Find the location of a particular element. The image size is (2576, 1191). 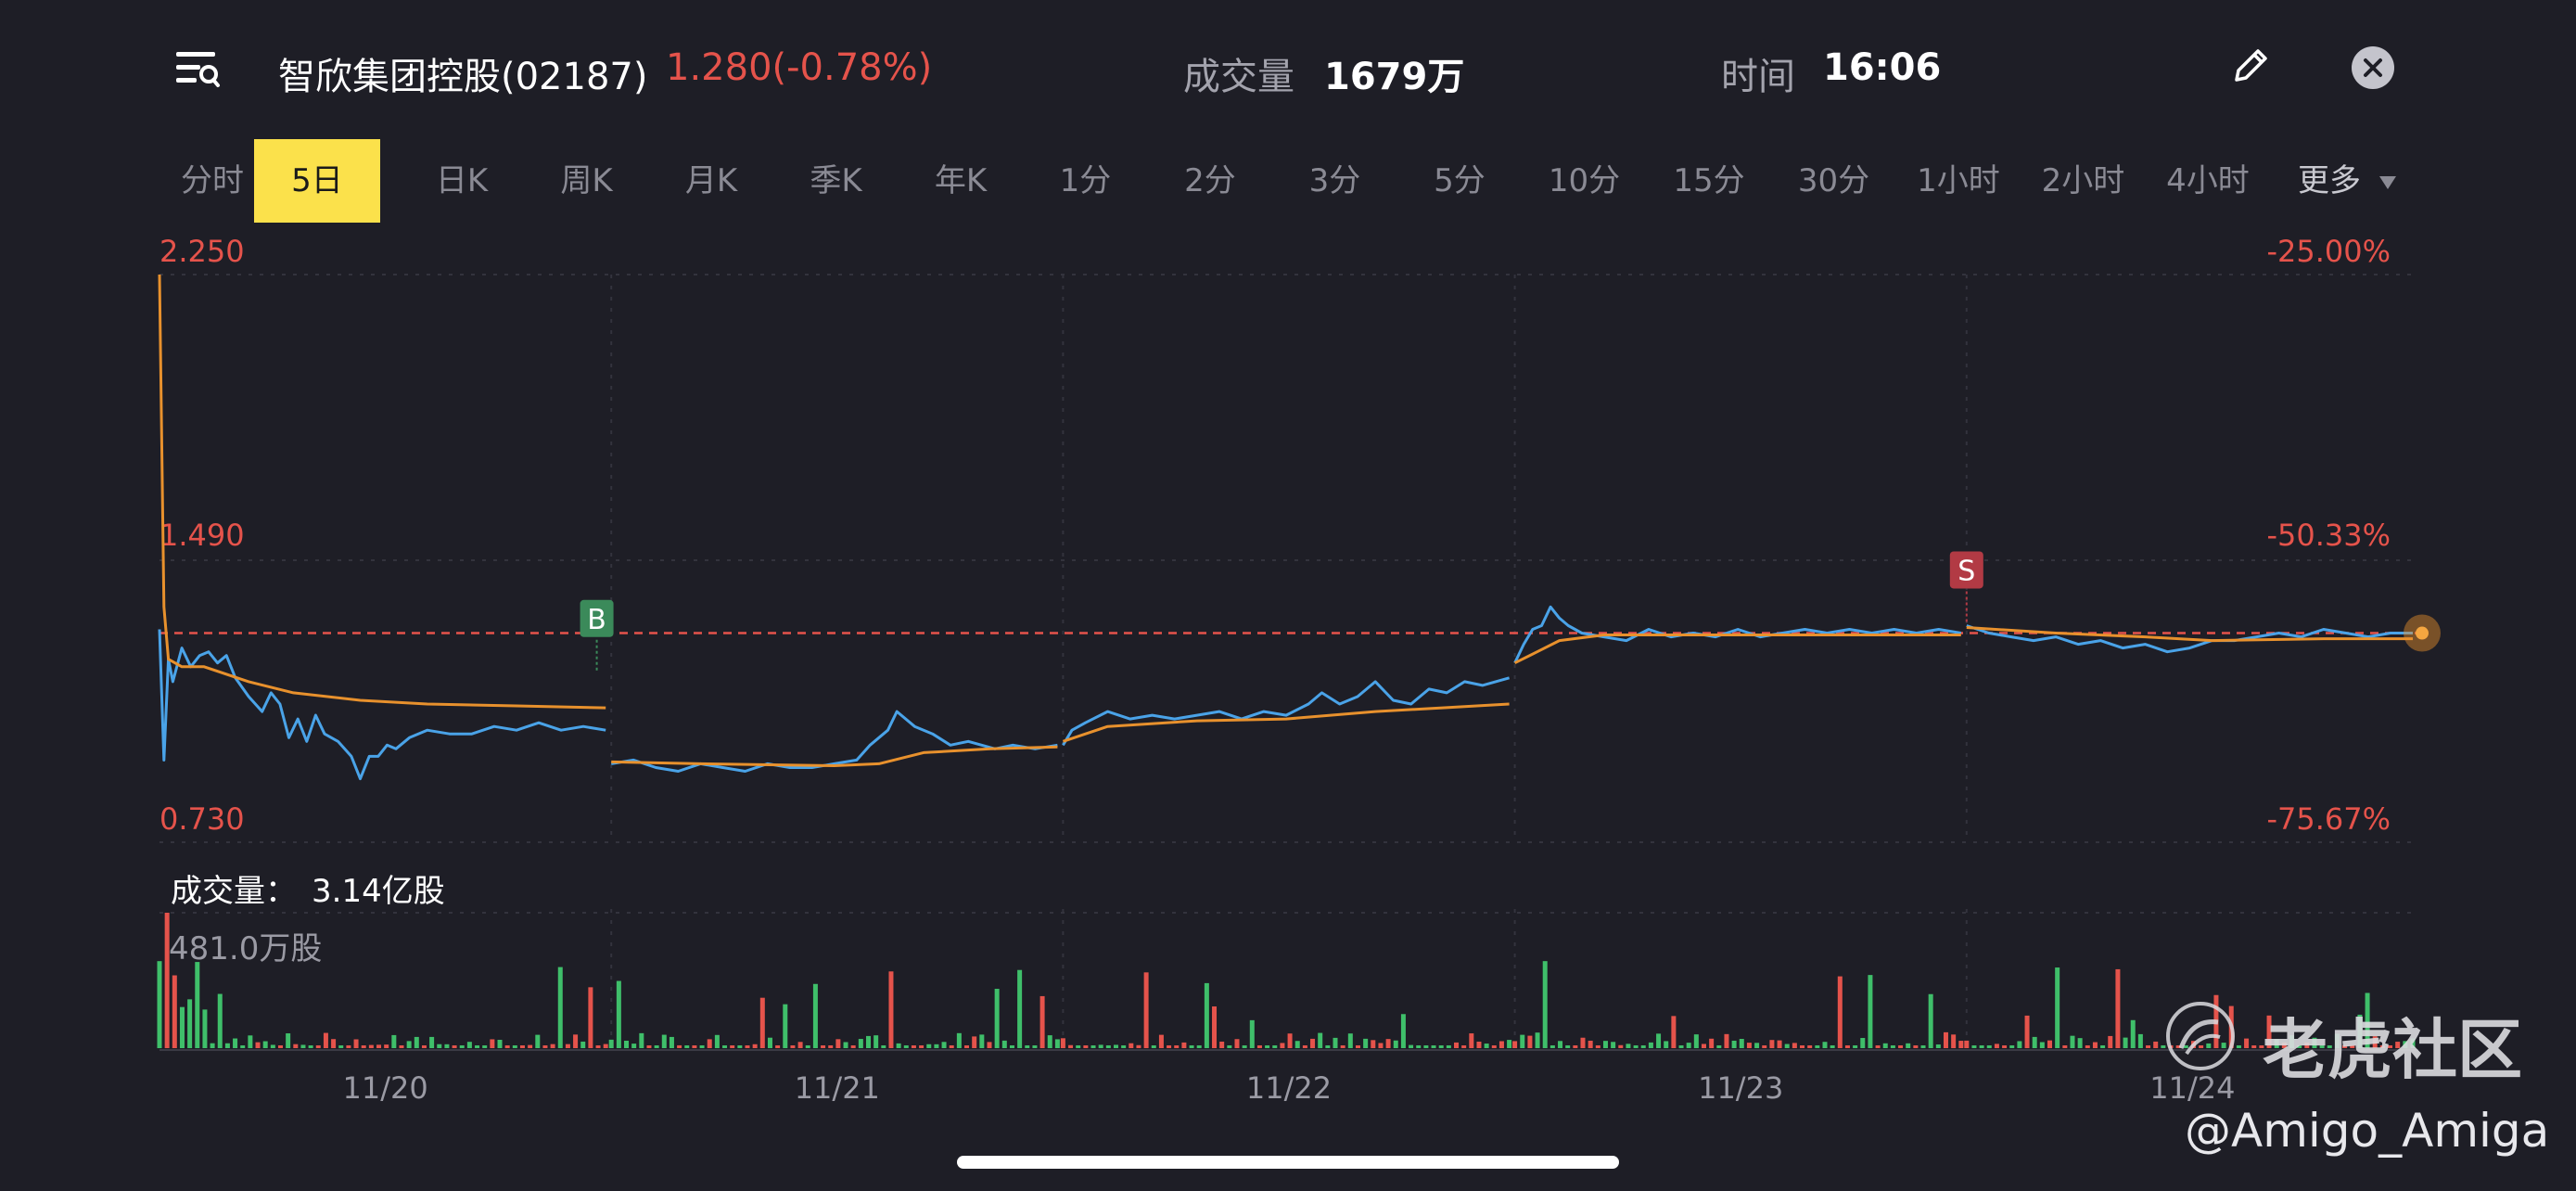

tab-11: 10分 is located at coordinates (1585, 180).